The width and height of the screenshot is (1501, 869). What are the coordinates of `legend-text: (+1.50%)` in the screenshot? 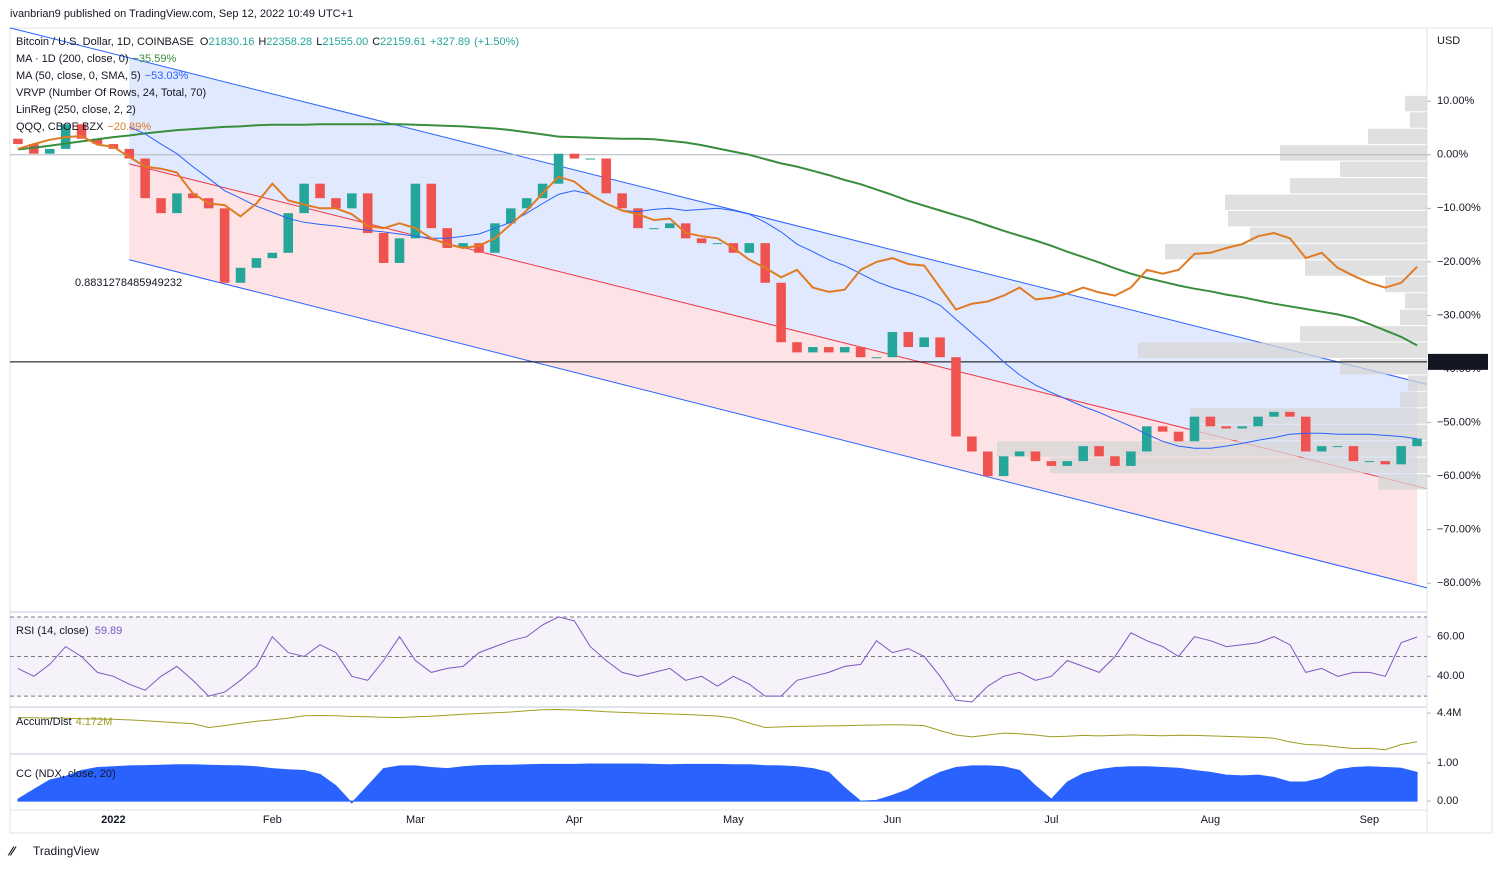 It's located at (496, 42).